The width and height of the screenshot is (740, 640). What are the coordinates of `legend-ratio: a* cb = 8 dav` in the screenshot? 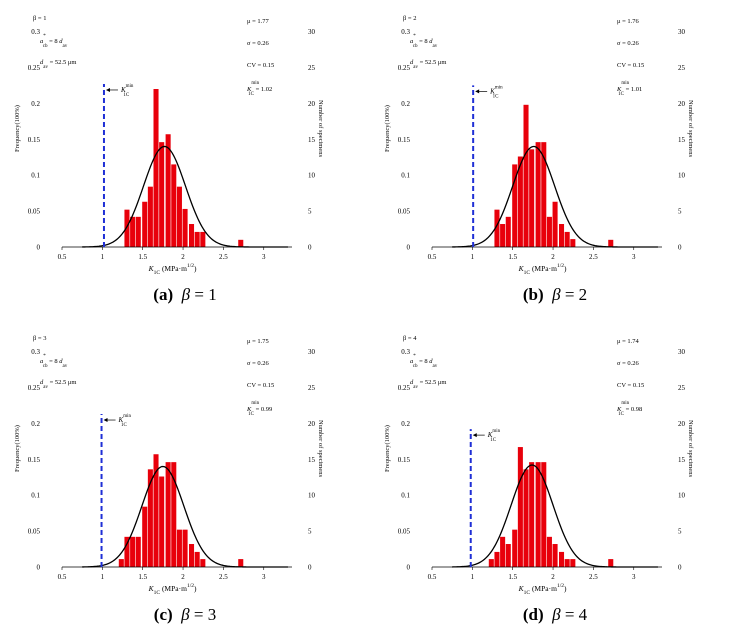 It's located at (54, 361).